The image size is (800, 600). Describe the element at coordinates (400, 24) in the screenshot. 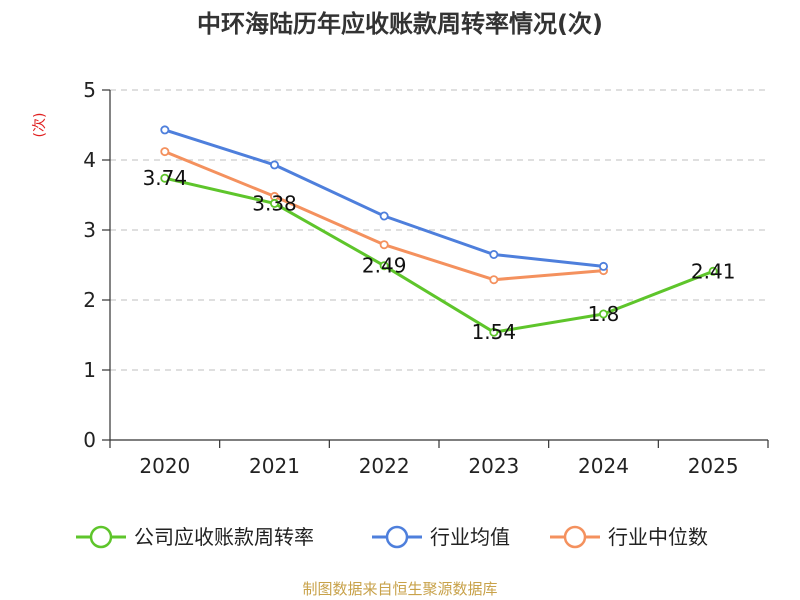

I see `chart-title: 中环海陆历年应收账款周转率情况(次)` at that location.